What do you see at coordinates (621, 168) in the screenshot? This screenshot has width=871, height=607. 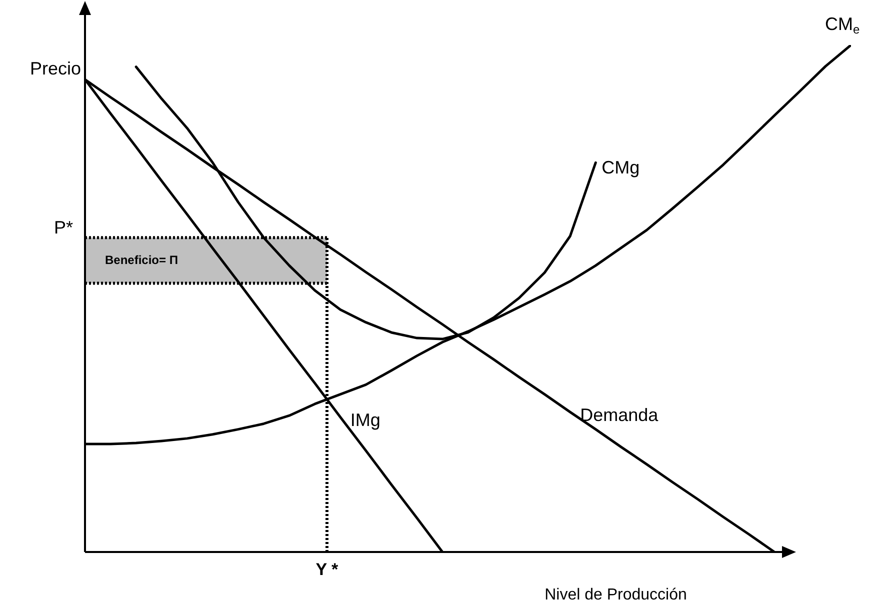 I see `series-label: CMg` at bounding box center [621, 168].